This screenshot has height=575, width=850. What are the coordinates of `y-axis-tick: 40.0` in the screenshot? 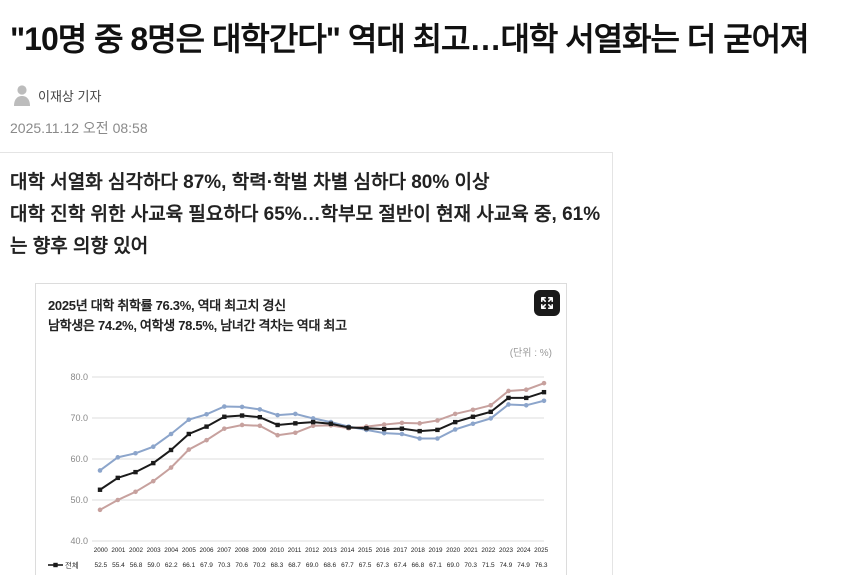 It's located at (79, 540).